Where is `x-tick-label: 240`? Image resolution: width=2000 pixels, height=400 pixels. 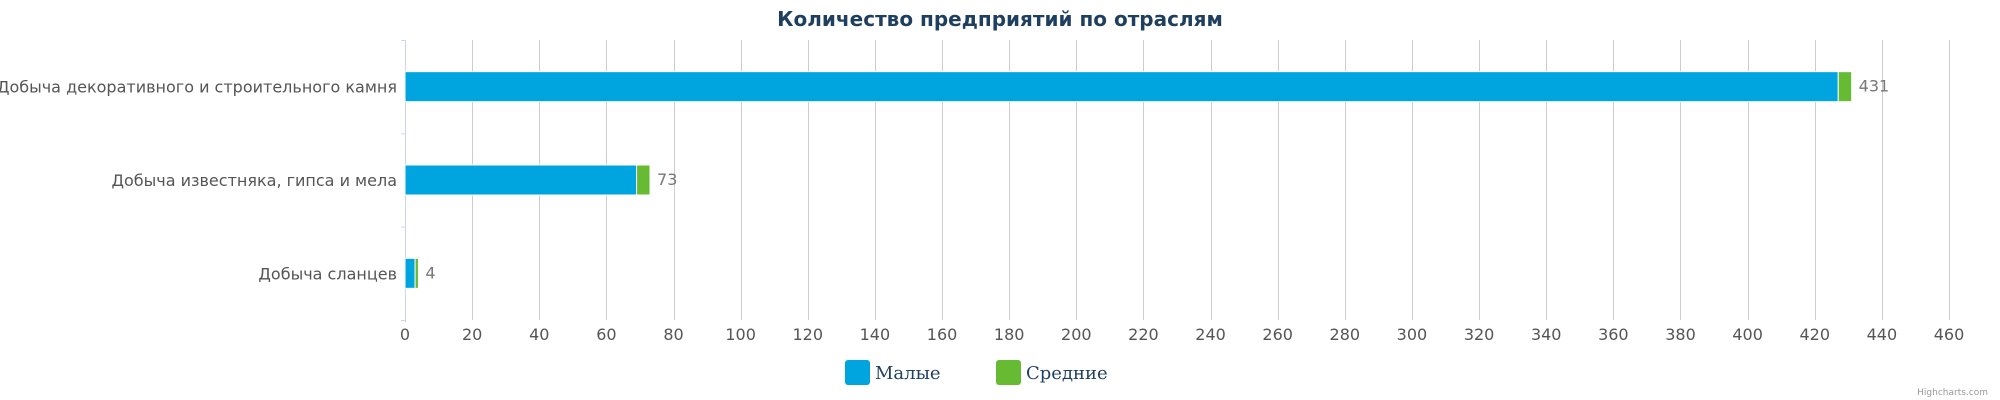
x-tick-label: 240 is located at coordinates (1210, 334).